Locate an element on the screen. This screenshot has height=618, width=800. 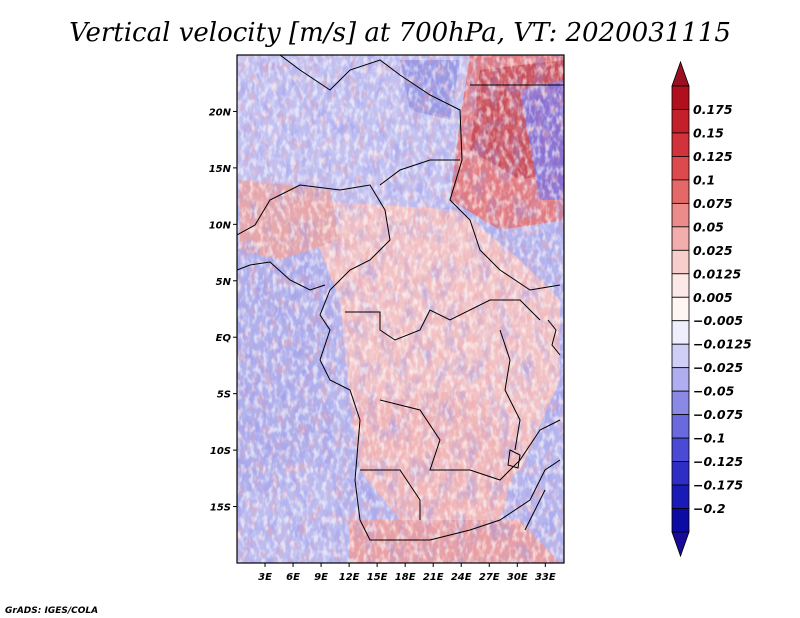
x-tick-label: 24E is located at coordinates (461, 577).